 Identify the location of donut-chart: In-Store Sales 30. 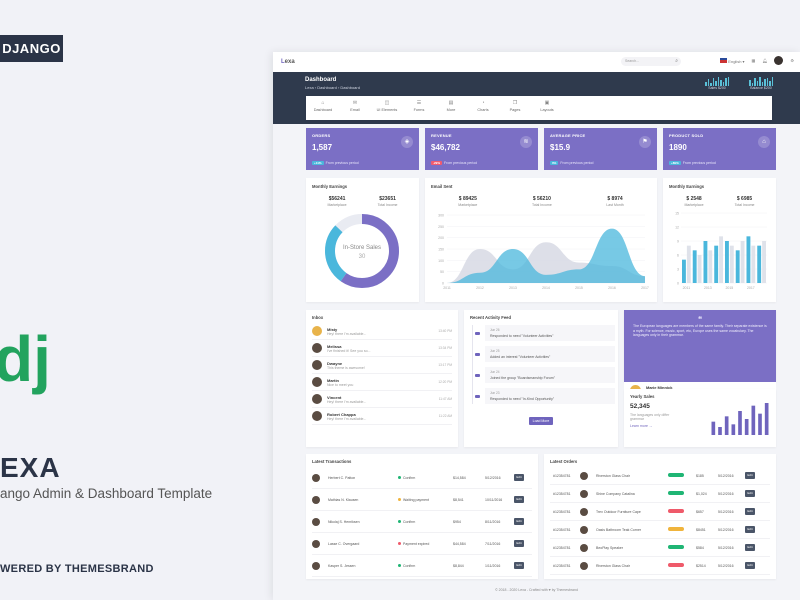
(362, 251).